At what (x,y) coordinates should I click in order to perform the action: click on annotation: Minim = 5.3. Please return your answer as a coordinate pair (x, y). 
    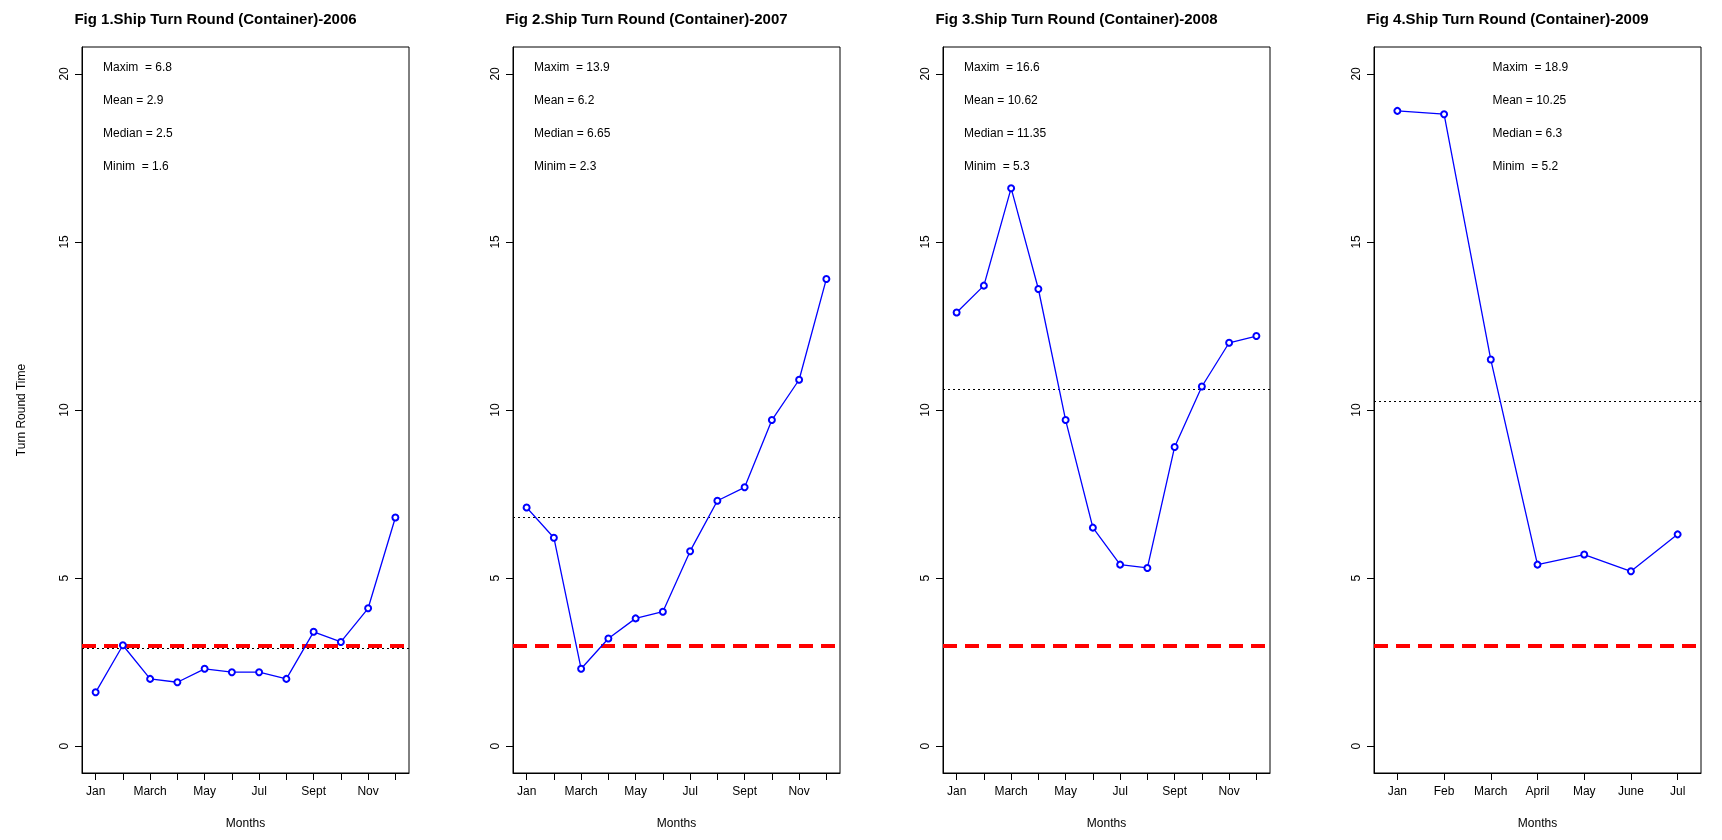
    Looking at the image, I should click on (997, 166).